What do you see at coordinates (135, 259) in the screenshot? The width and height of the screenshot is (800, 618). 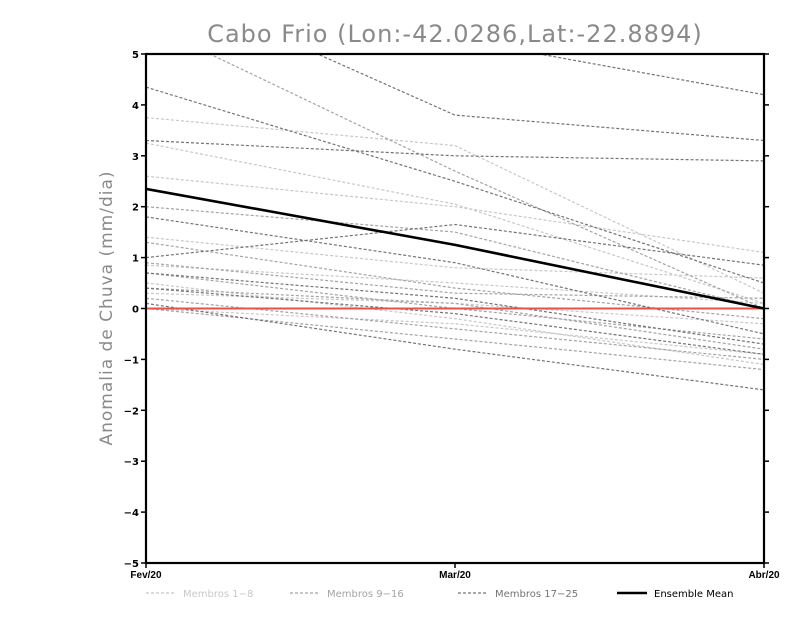 I see `y-tick-label: 1` at bounding box center [135, 259].